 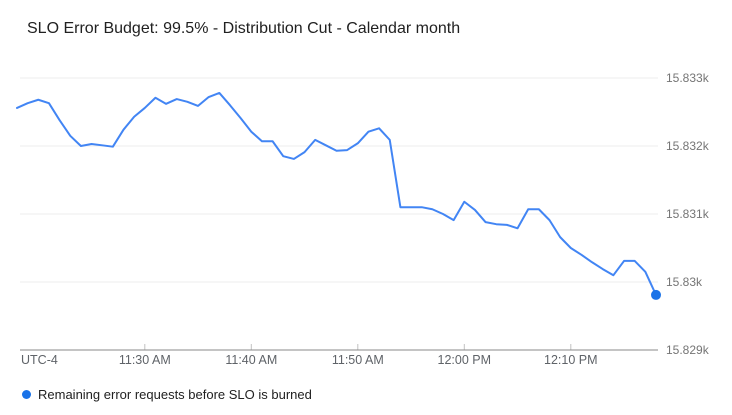 I want to click on series-endpoint-dot, so click(x=656, y=294).